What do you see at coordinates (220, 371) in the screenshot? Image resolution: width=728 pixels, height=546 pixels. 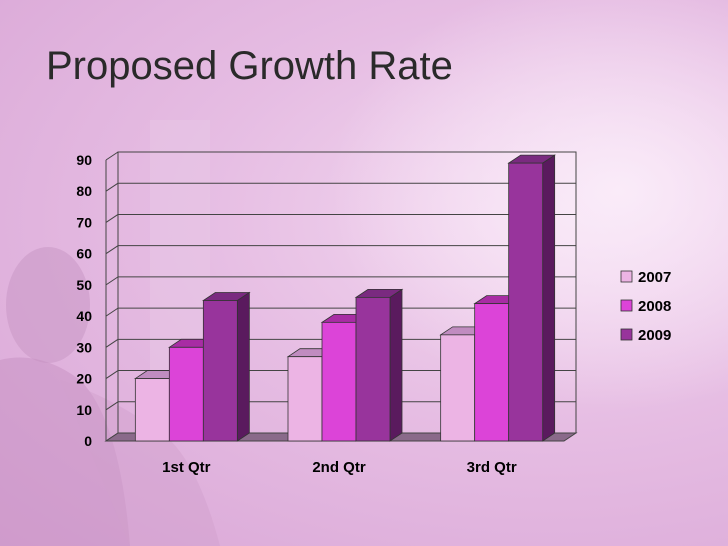 I see `bar-2009-1st Qtr` at bounding box center [220, 371].